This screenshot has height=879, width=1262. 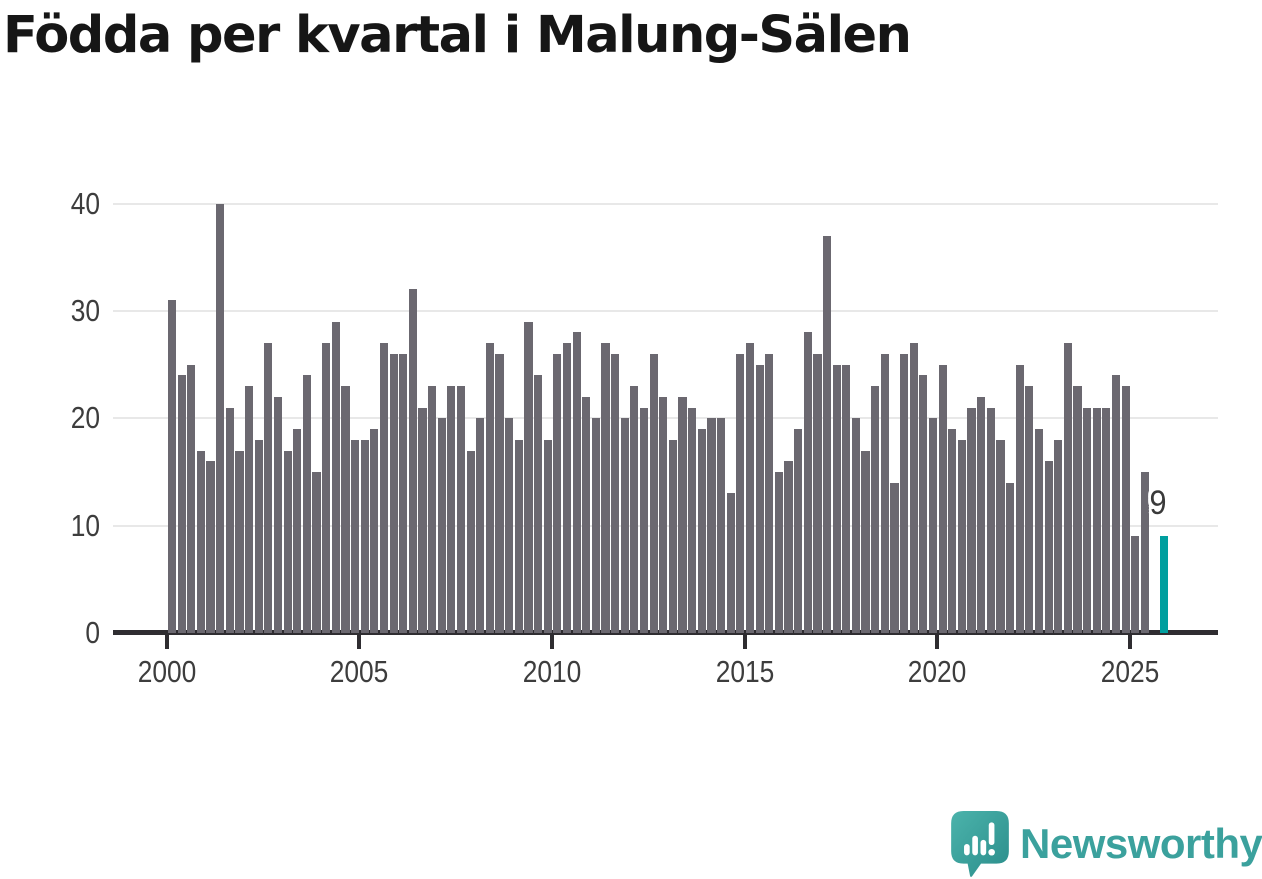 What do you see at coordinates (1077, 509) in the screenshot?
I see `bar-2023-q3` at bounding box center [1077, 509].